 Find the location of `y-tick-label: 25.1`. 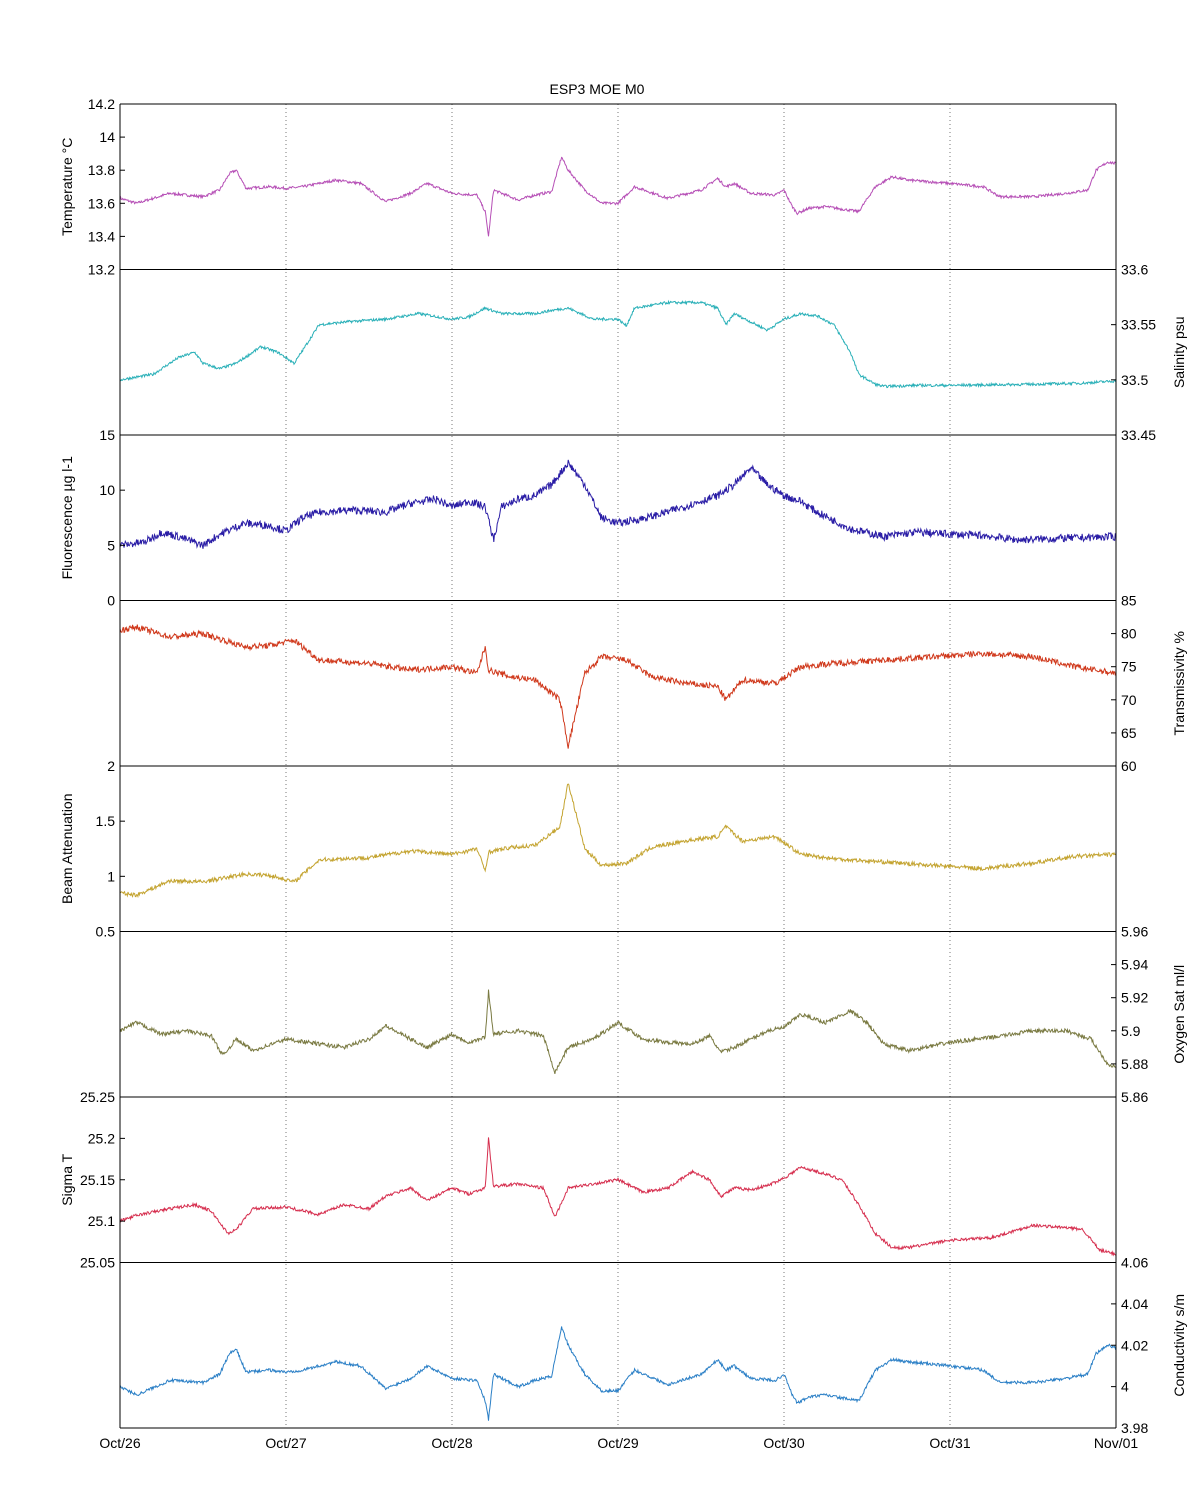

y-tick-label: 25.1 is located at coordinates (101, 1221).